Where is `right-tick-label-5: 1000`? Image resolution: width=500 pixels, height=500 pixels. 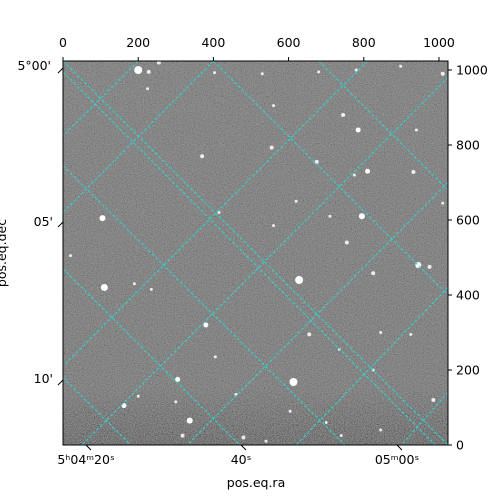 right-tick-label-5: 1000 is located at coordinates (472, 70).